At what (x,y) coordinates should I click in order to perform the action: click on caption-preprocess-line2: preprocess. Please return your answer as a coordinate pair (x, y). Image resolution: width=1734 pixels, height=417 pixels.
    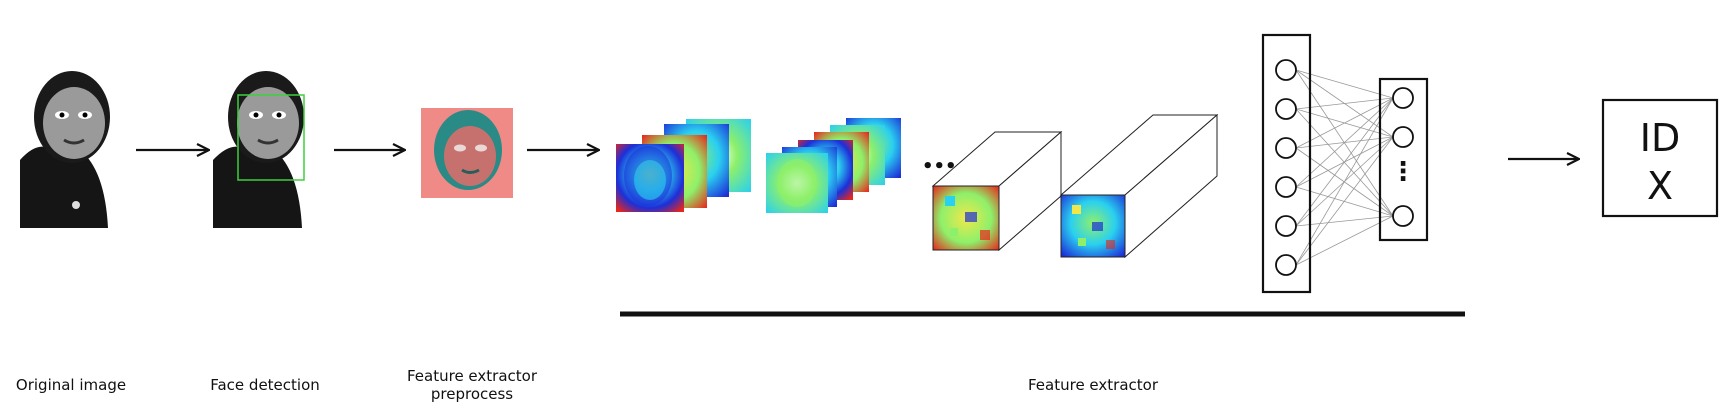
    Looking at the image, I should click on (472, 394).